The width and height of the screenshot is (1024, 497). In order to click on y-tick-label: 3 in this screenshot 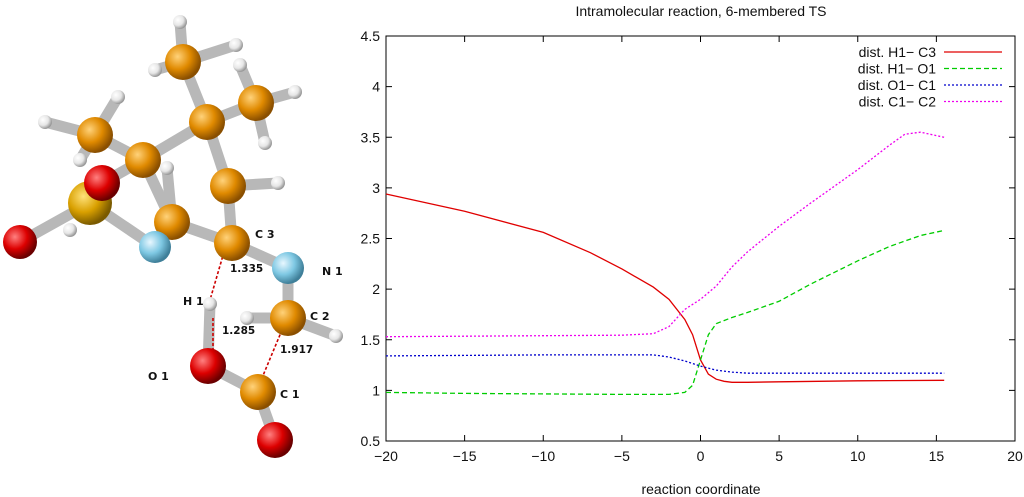, I will do `click(376, 188)`.